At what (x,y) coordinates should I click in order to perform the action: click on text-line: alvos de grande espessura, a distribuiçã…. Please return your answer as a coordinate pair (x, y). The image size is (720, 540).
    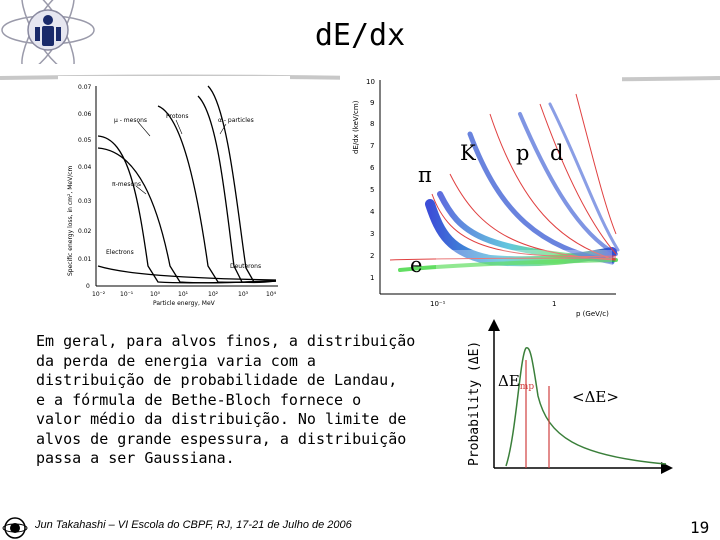
    Looking at the image, I should click on (221, 438).